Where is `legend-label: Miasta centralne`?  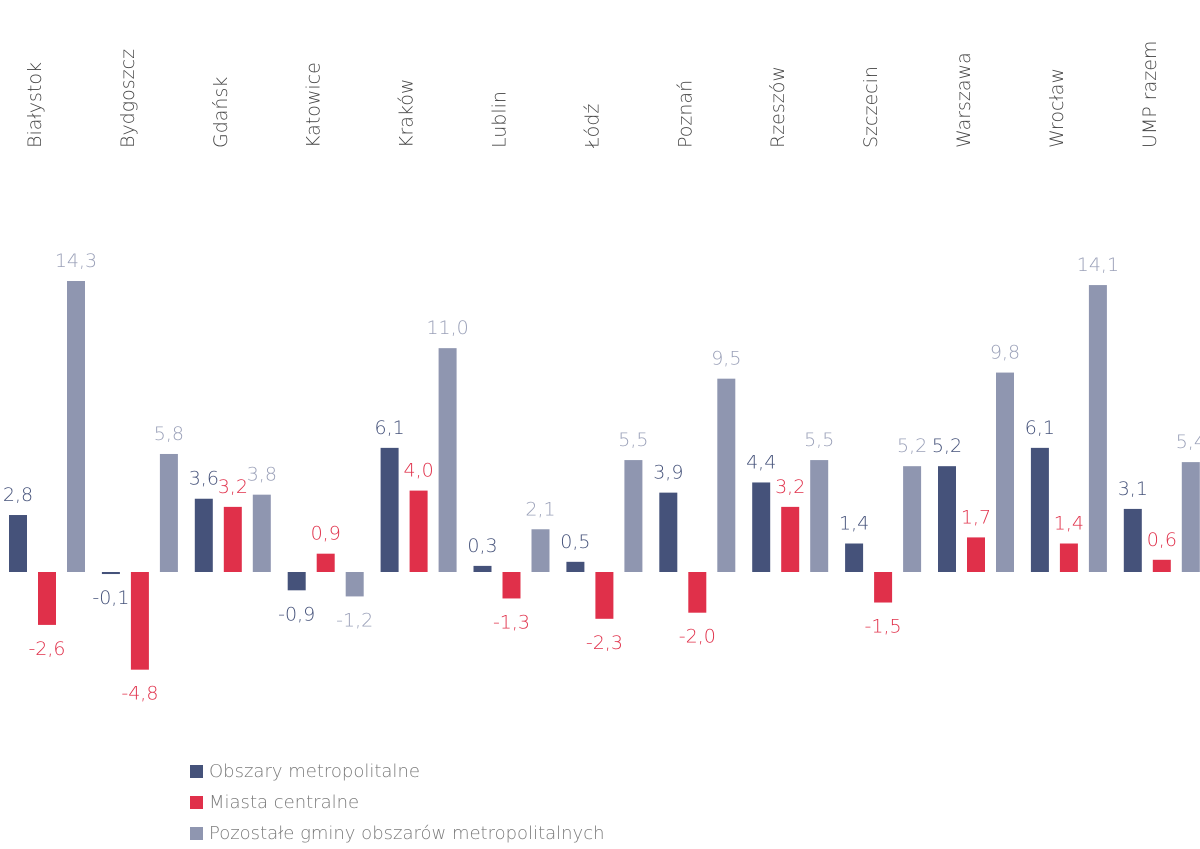 legend-label: Miasta centralne is located at coordinates (284, 802).